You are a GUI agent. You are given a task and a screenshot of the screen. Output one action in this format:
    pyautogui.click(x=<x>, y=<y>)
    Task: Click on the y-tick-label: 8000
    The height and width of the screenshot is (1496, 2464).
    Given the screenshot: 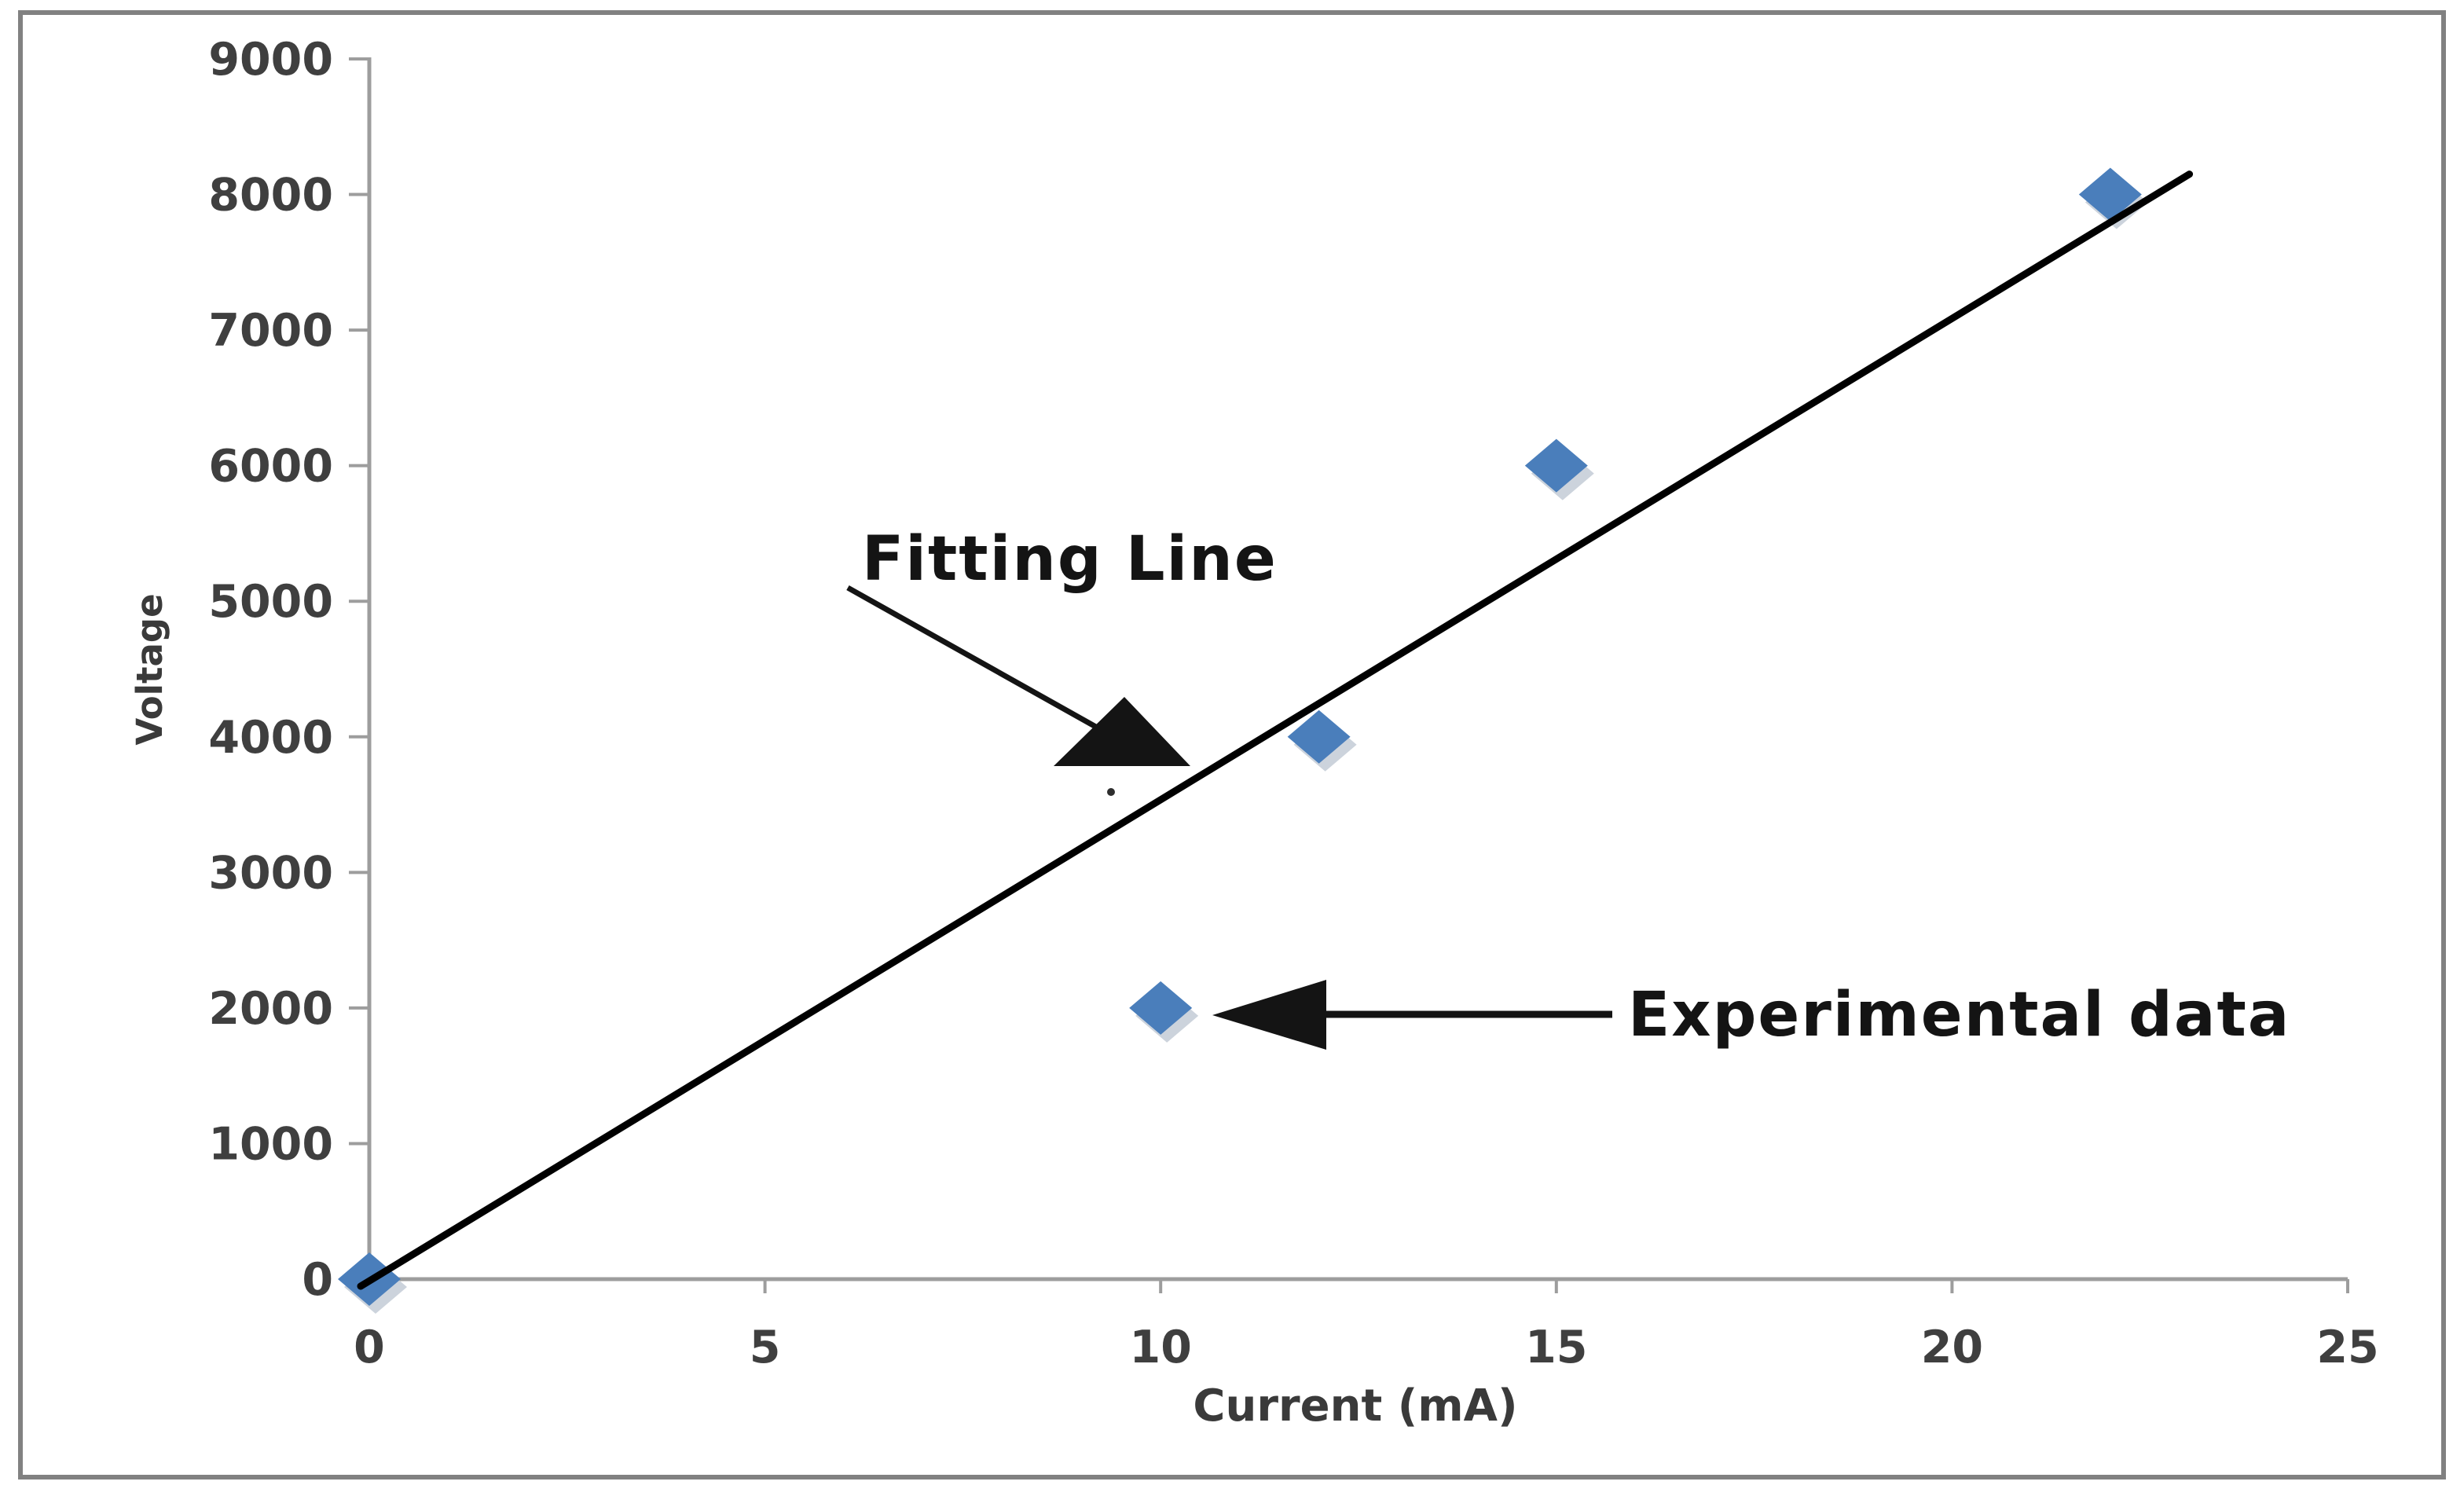 What is the action you would take?
    pyautogui.click(x=270, y=196)
    